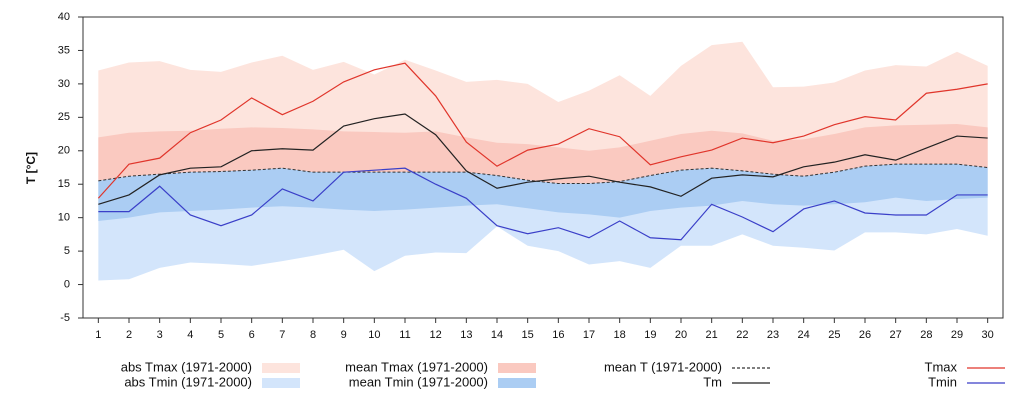 The height and width of the screenshot is (399, 1024). Describe the element at coordinates (543, 174) in the screenshot. I see `mean-line` at that location.